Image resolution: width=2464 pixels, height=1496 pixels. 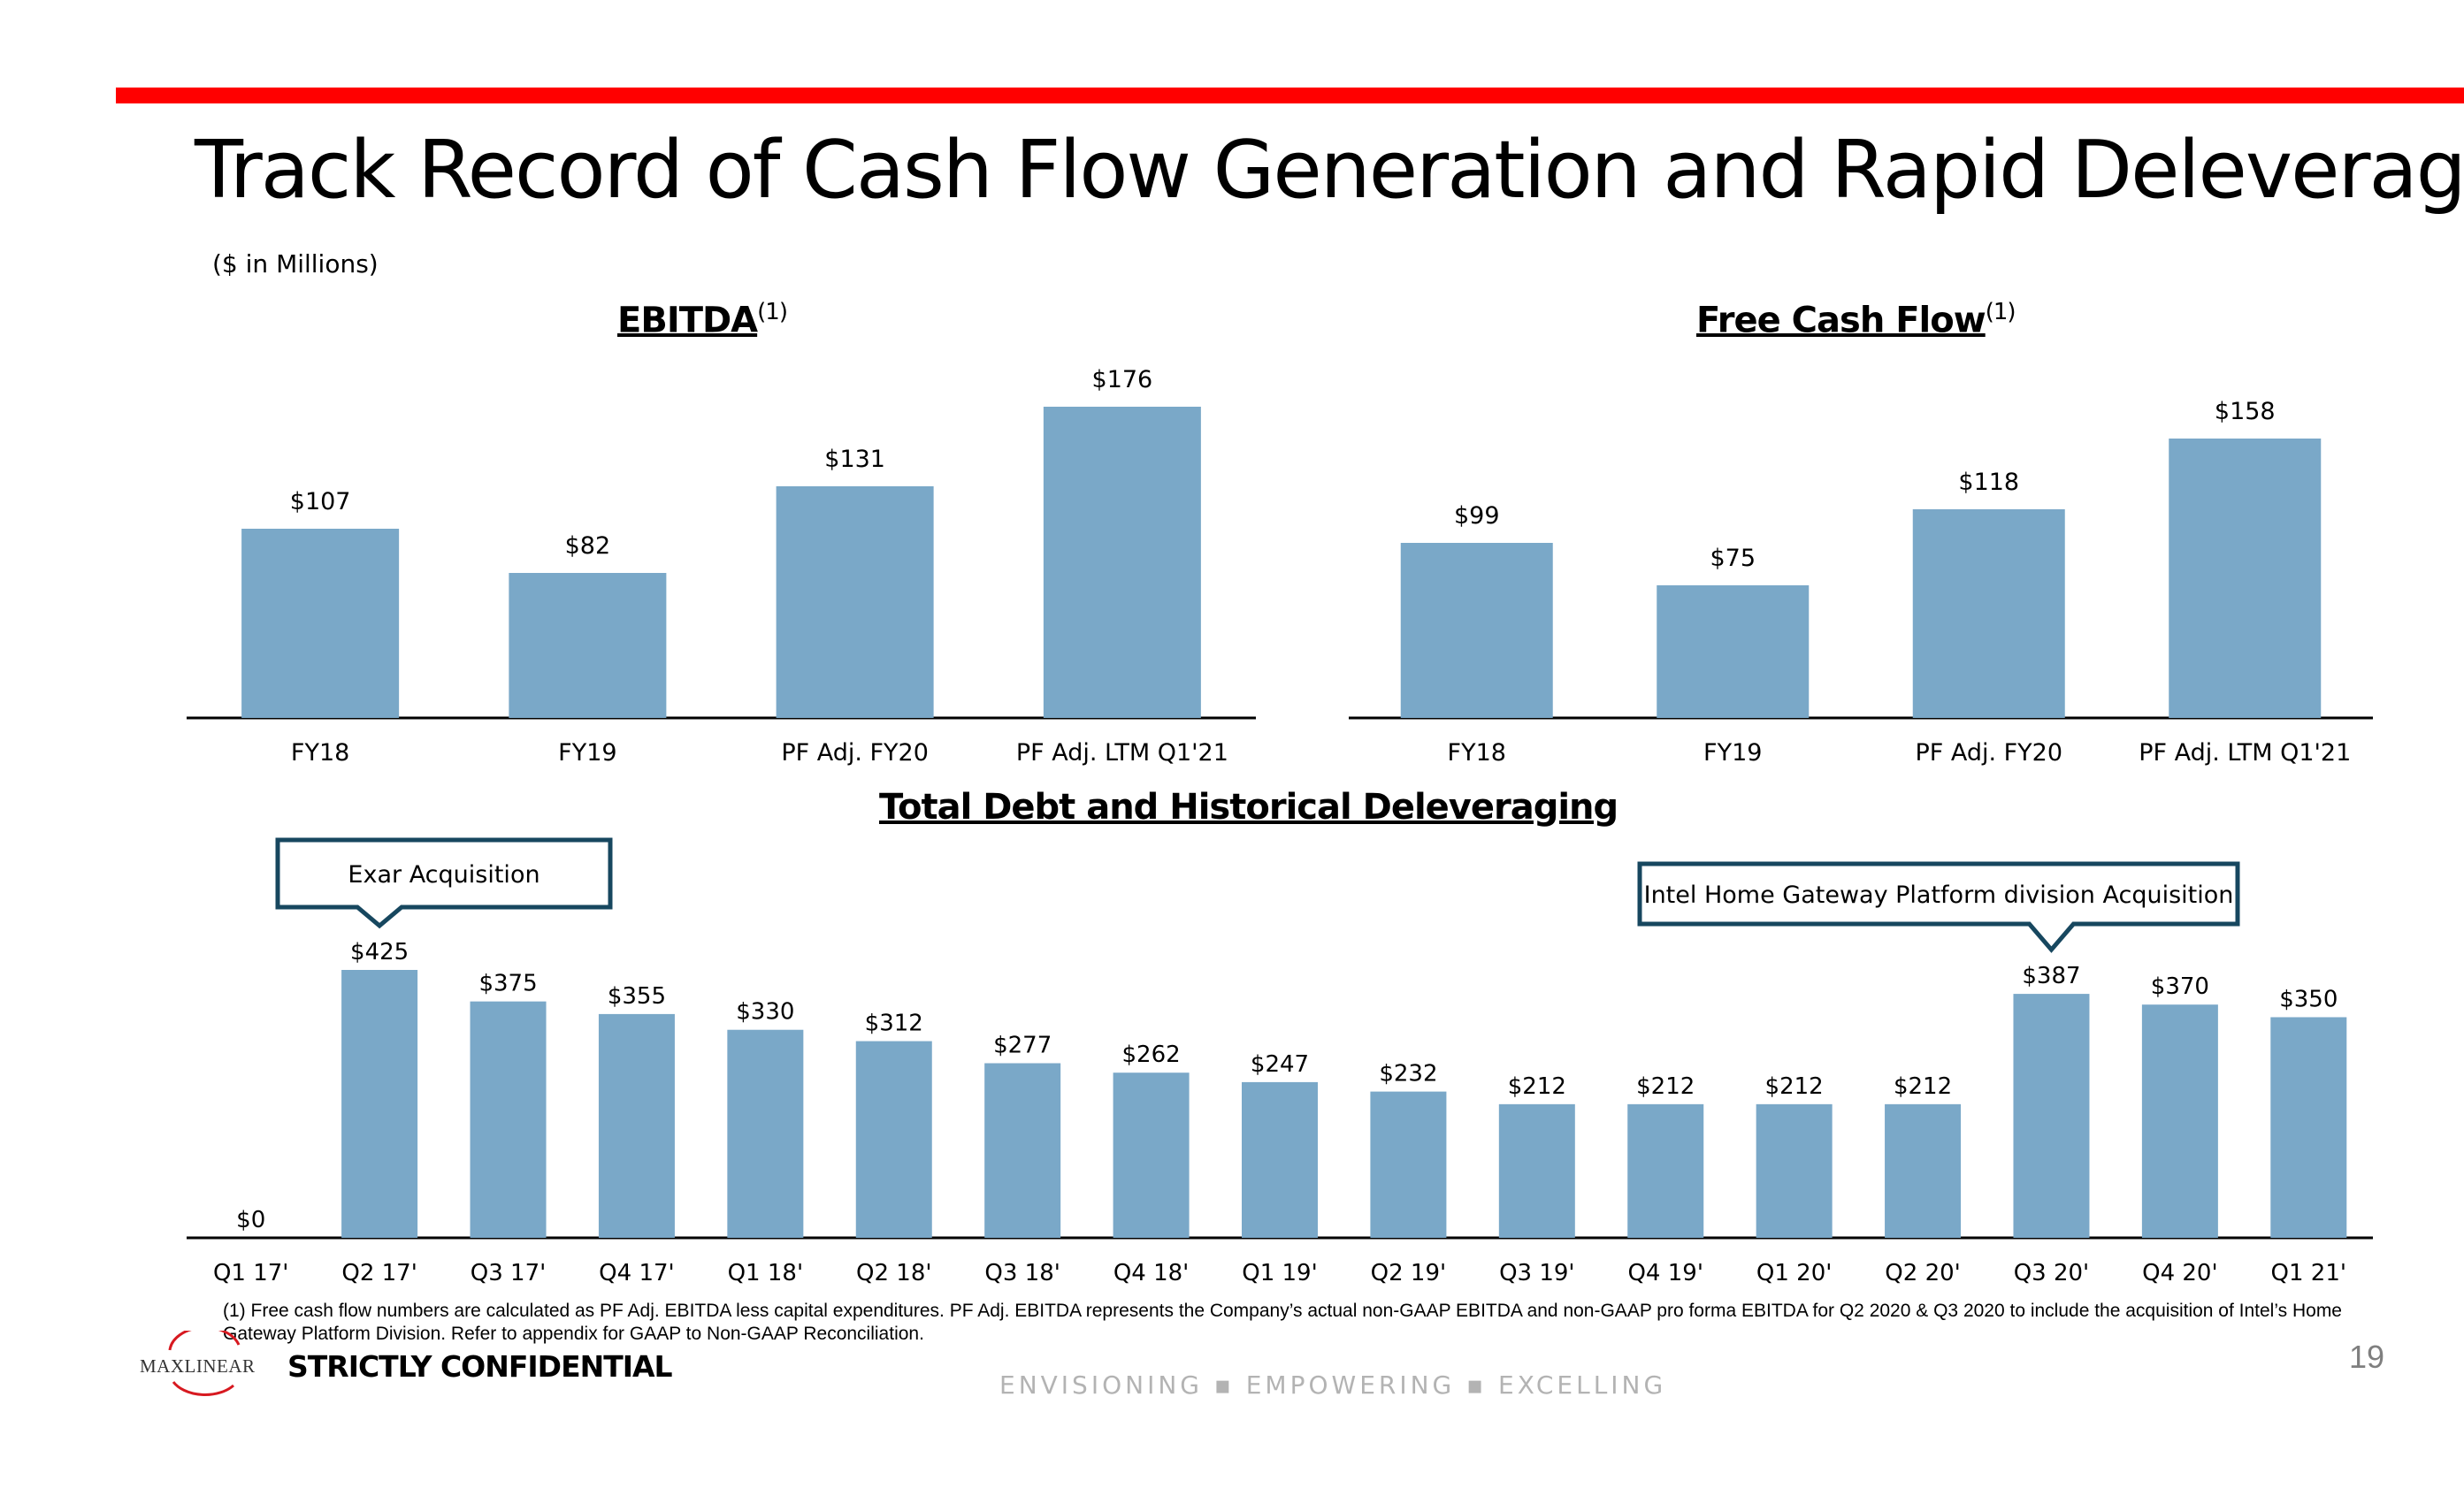 I want to click on bar-q4-18-, so click(x=1151, y=1155).